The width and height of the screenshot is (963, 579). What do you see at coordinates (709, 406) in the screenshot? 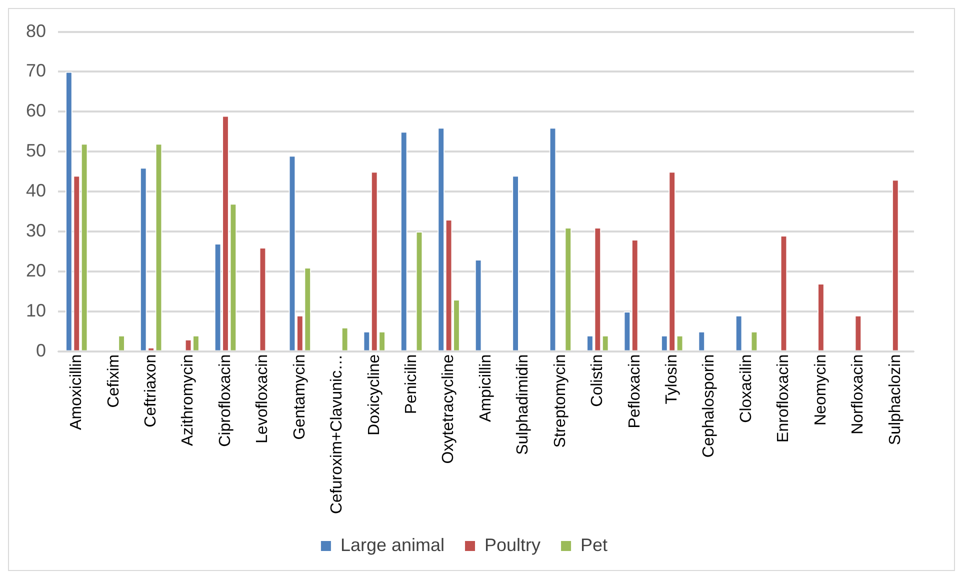
I see `x-tick-label: Cephalosporin` at bounding box center [709, 406].